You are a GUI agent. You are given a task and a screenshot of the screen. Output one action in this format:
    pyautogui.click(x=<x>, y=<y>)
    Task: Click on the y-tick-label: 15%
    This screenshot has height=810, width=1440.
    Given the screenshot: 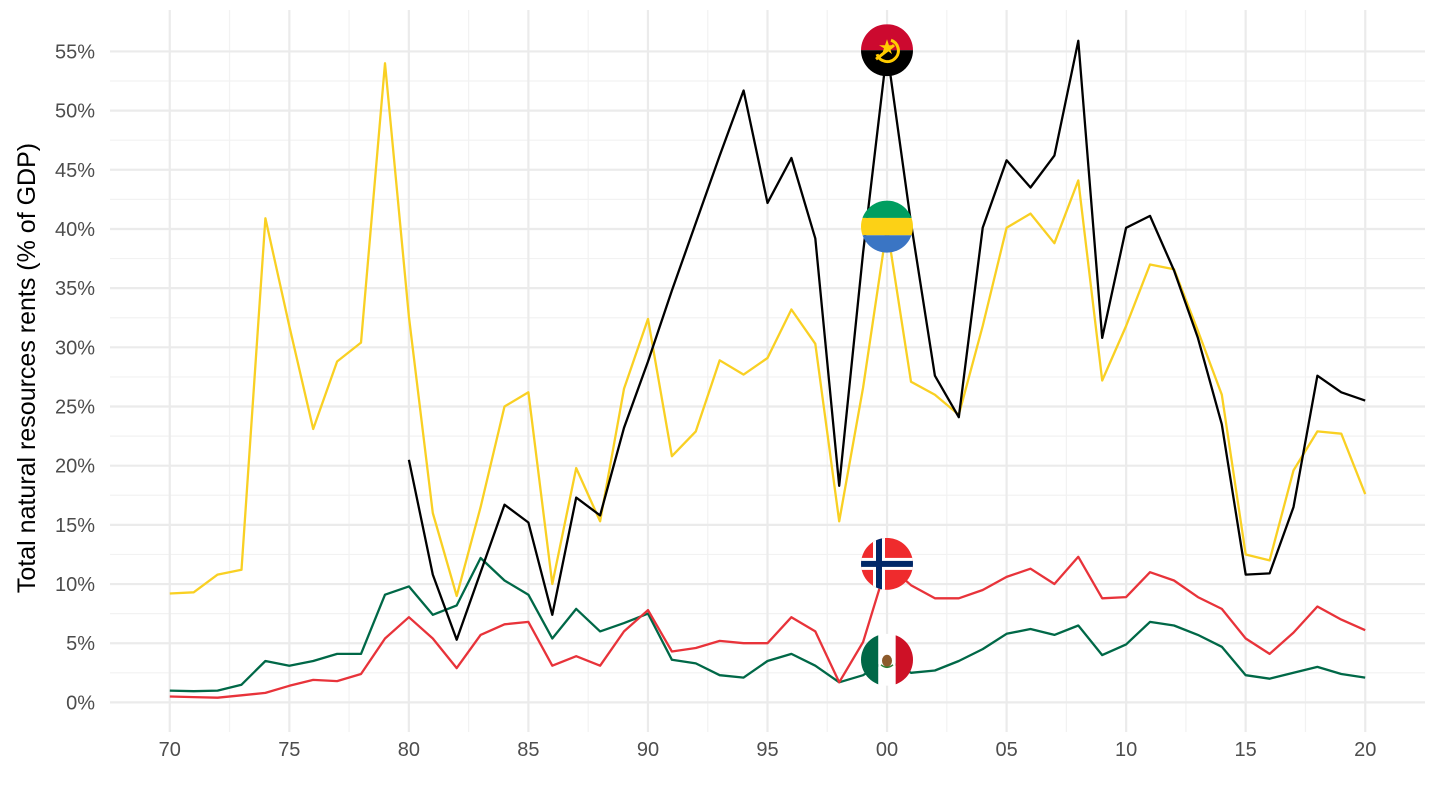 What is the action you would take?
    pyautogui.click(x=75, y=526)
    